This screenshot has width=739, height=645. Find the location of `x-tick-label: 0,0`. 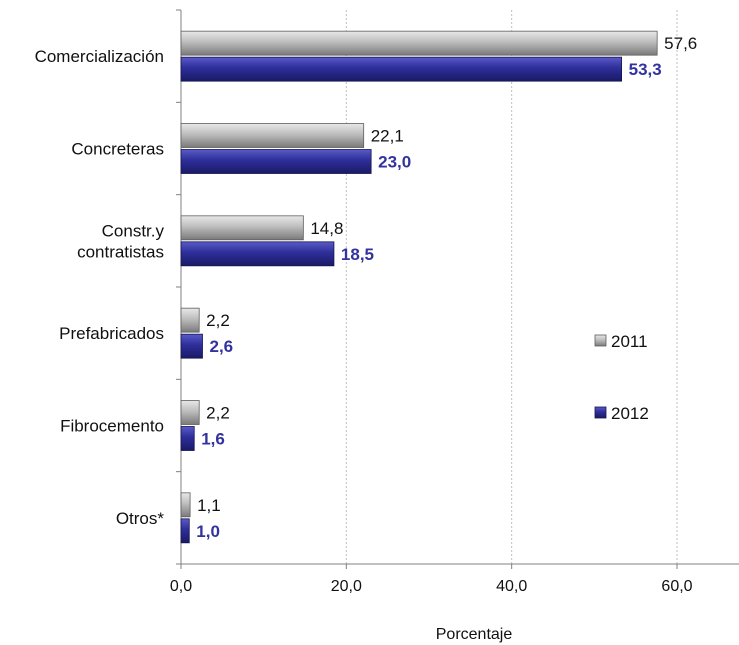

x-tick-label: 0,0 is located at coordinates (181, 586).